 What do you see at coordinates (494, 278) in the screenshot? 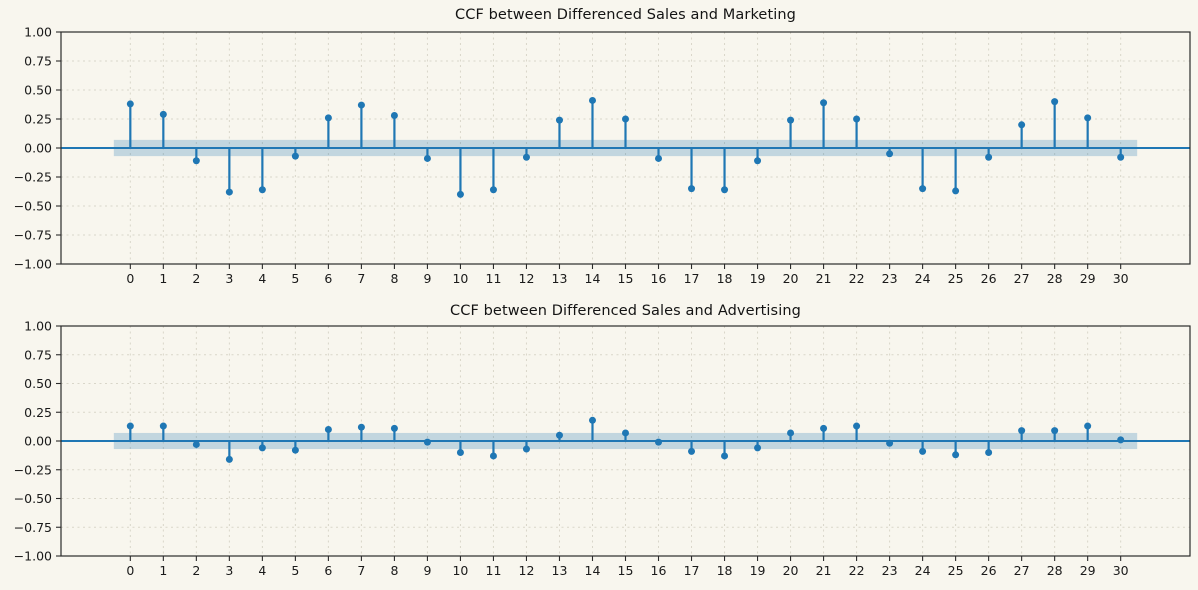
I see `x-tick-label: 11` at bounding box center [494, 278].